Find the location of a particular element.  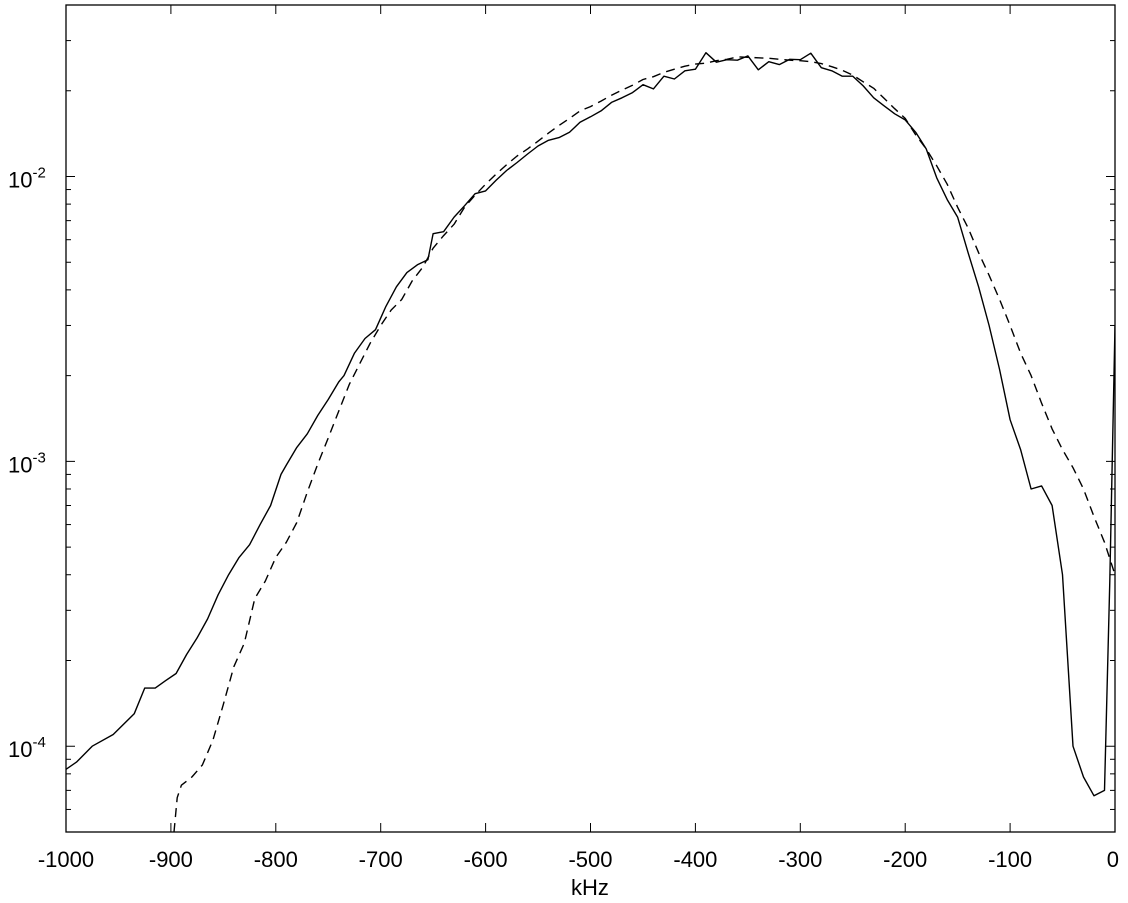

x-tick-label: -1000 is located at coordinates (66, 859).